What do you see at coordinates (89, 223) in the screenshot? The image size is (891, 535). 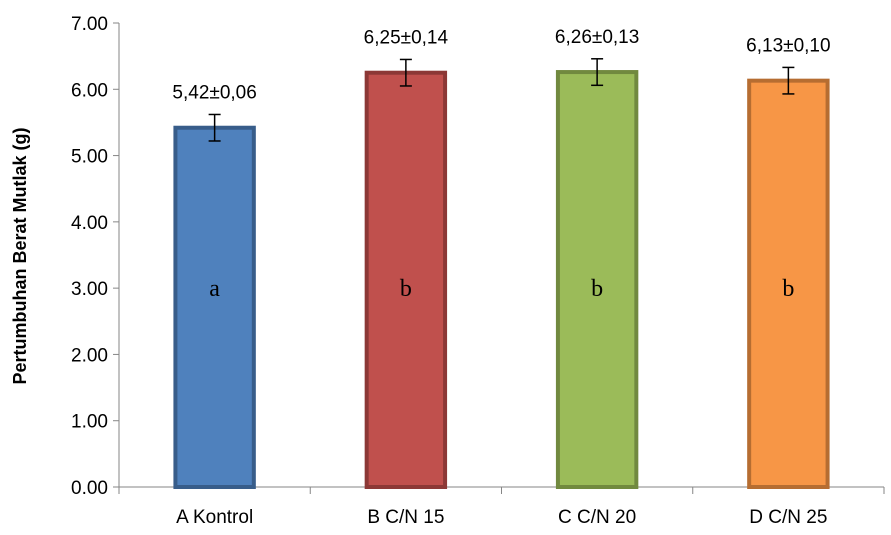 I see `y-tick-label: 4.00` at bounding box center [89, 223].